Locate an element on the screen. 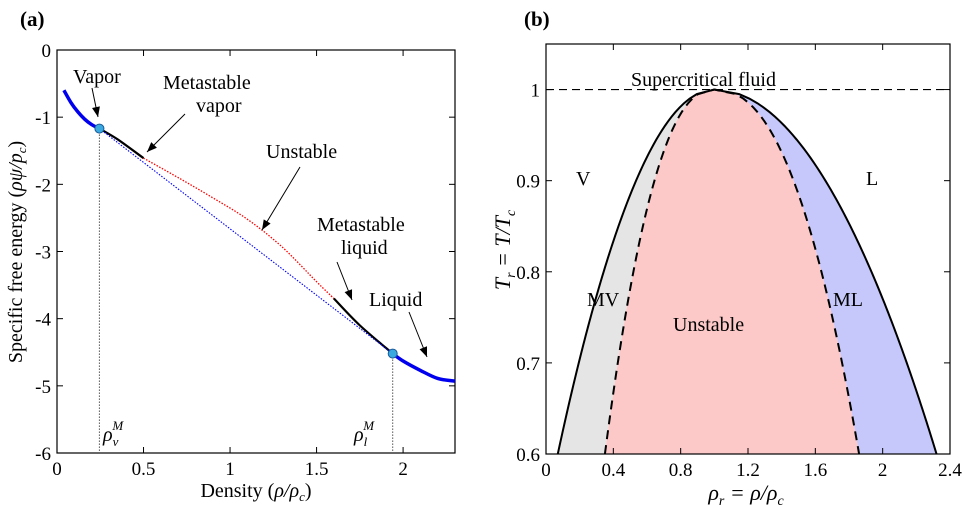 The width and height of the screenshot is (966, 506). x-tick-label: 0.5 is located at coordinates (144, 469).